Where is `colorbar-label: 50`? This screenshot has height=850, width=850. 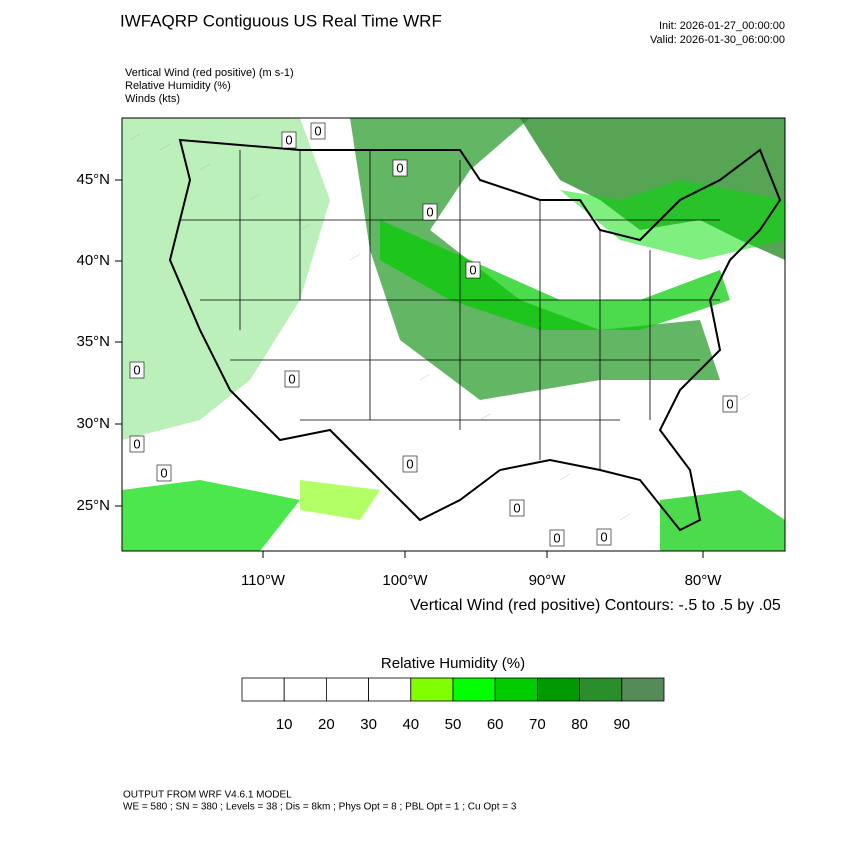
colorbar-label: 50 is located at coordinates (453, 724).